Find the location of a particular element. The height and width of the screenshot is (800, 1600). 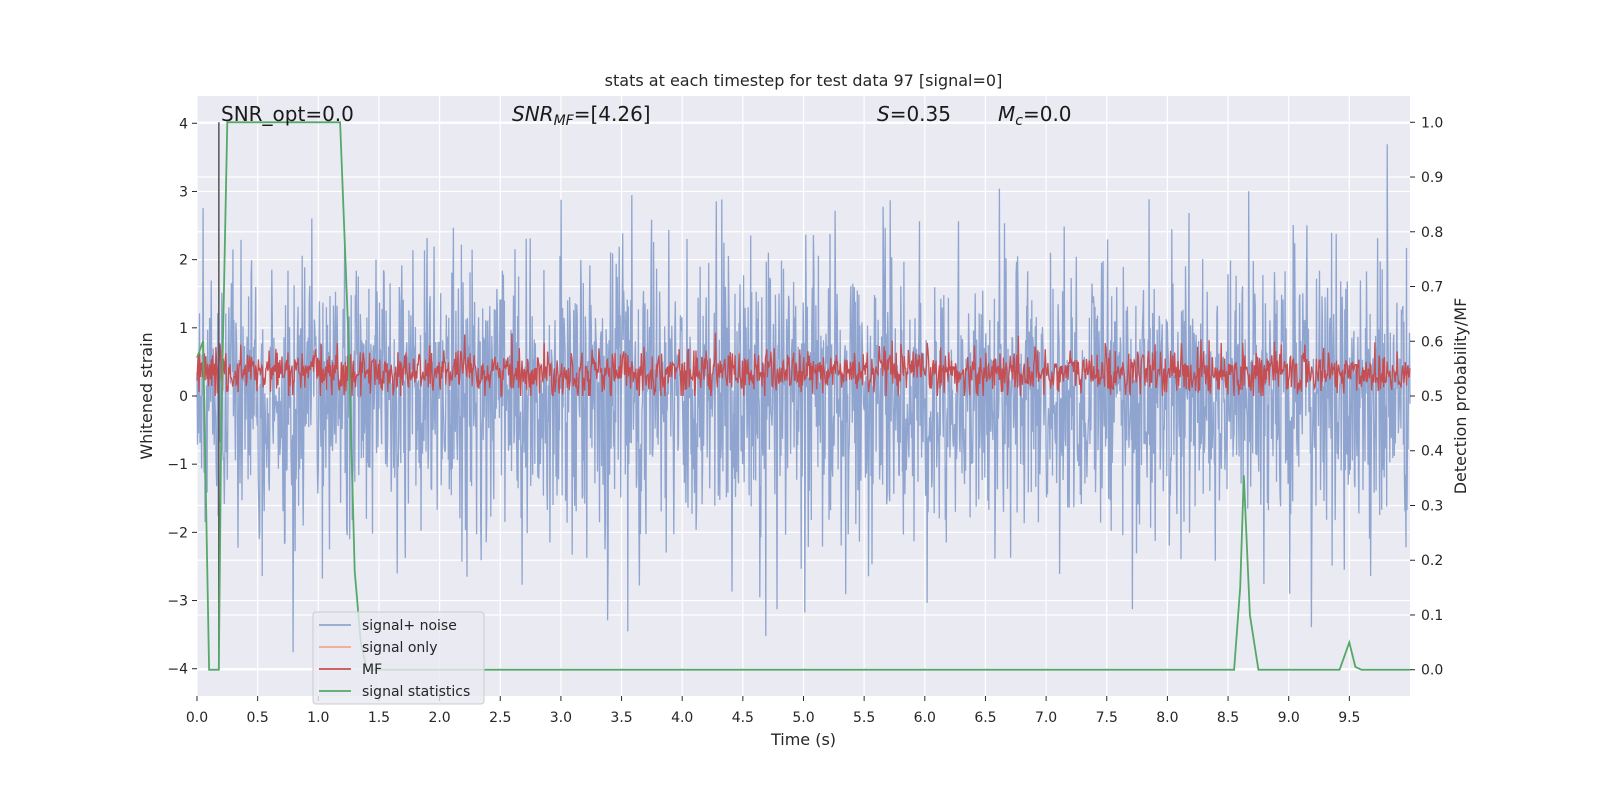

x-tick-label: 3.5 is located at coordinates (621, 718).